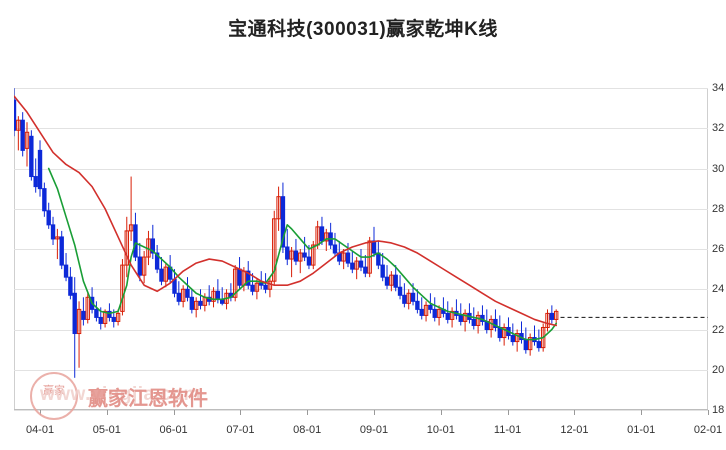 This screenshot has height=450, width=726. I want to click on y-tick-label: 24, so click(718, 289).